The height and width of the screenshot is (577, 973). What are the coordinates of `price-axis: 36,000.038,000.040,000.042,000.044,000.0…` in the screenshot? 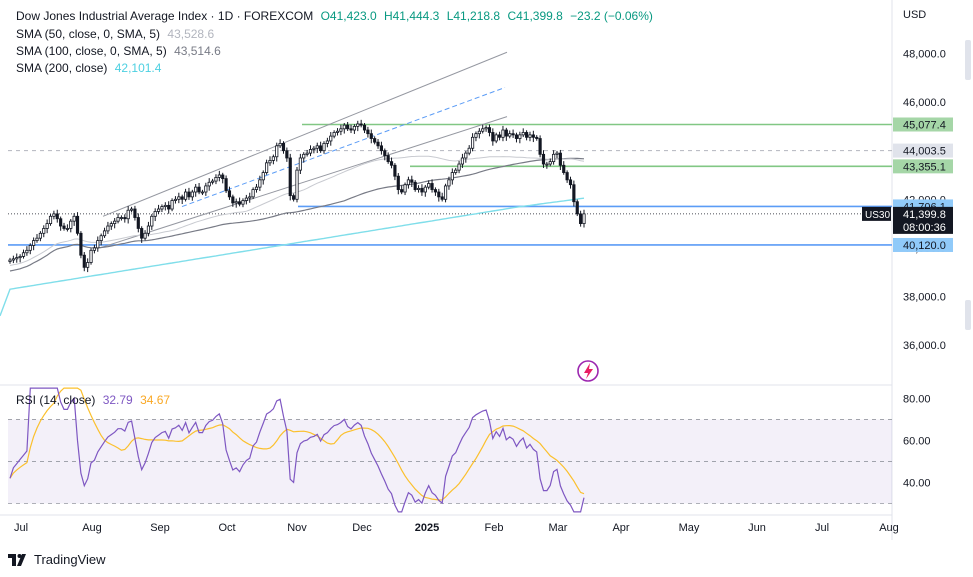 It's located at (907, 200).